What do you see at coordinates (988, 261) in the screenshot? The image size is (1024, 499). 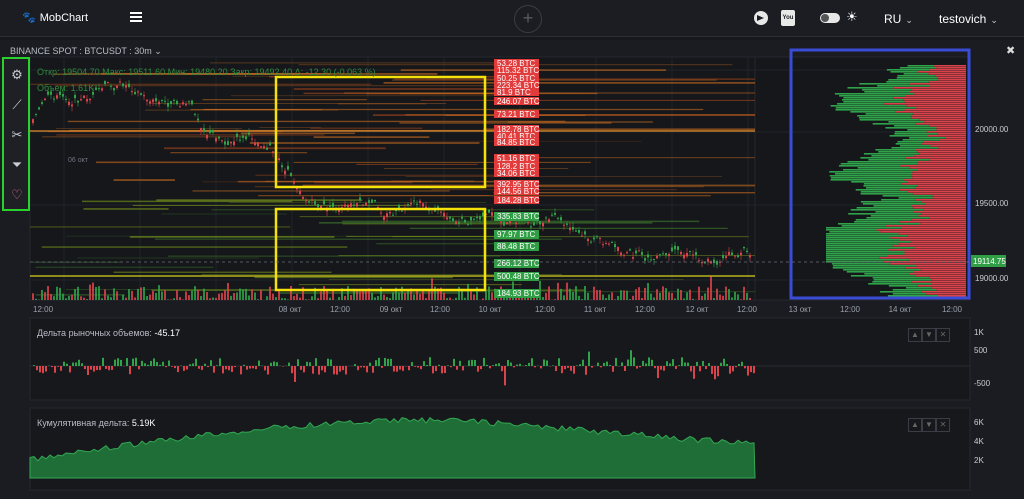 I see `price-tag-bg` at bounding box center [988, 261].